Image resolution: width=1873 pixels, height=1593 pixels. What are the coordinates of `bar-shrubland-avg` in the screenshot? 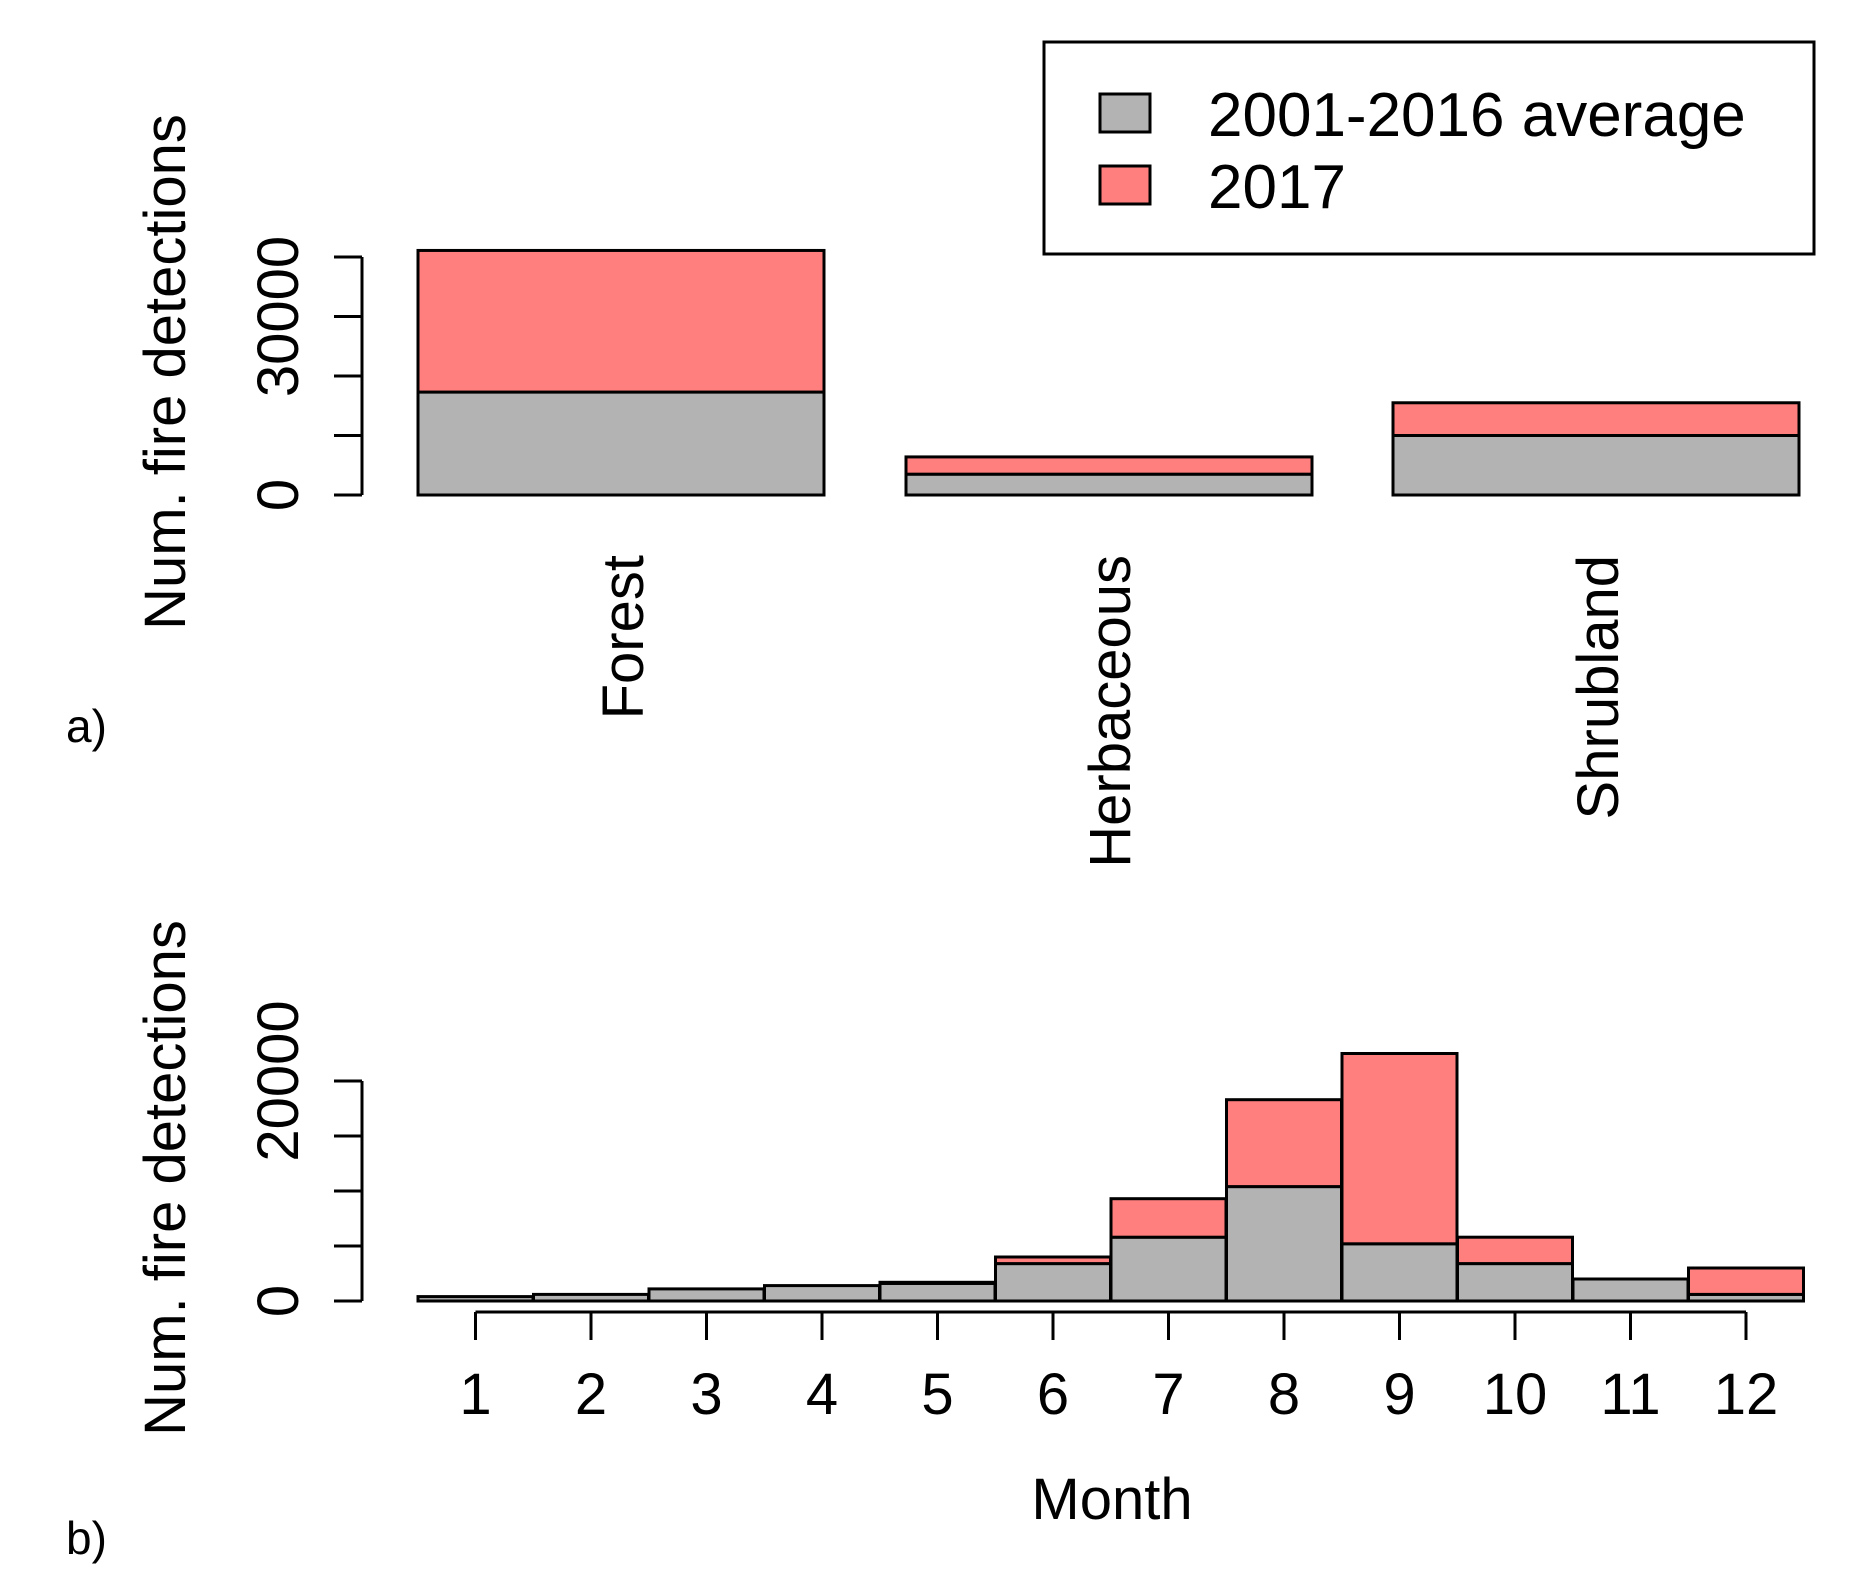 It's located at (1596, 465).